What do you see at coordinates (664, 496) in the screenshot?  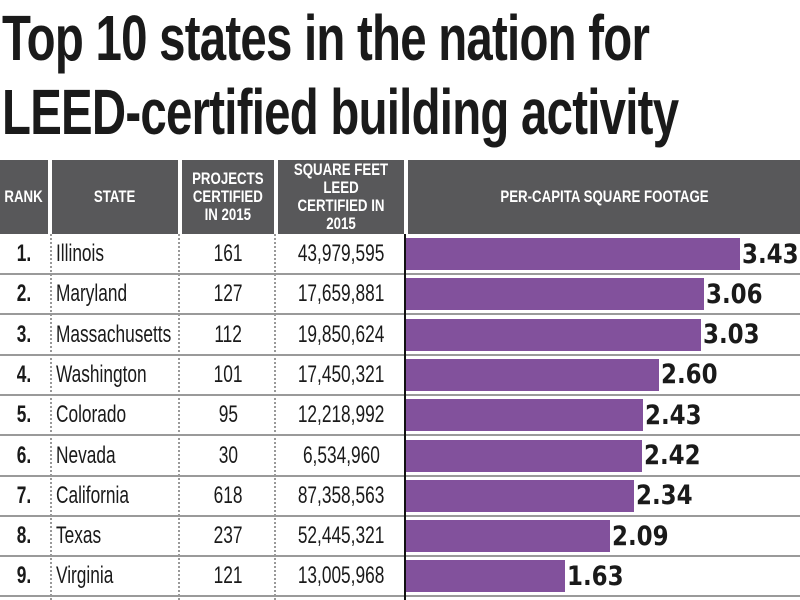 I see `bar-value-label: 2.34` at bounding box center [664, 496].